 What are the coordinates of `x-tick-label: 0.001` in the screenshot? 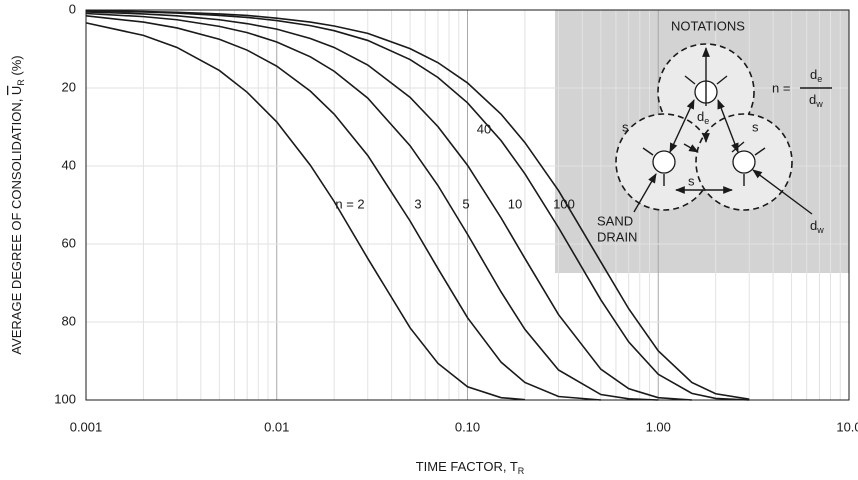 It's located at (86, 426).